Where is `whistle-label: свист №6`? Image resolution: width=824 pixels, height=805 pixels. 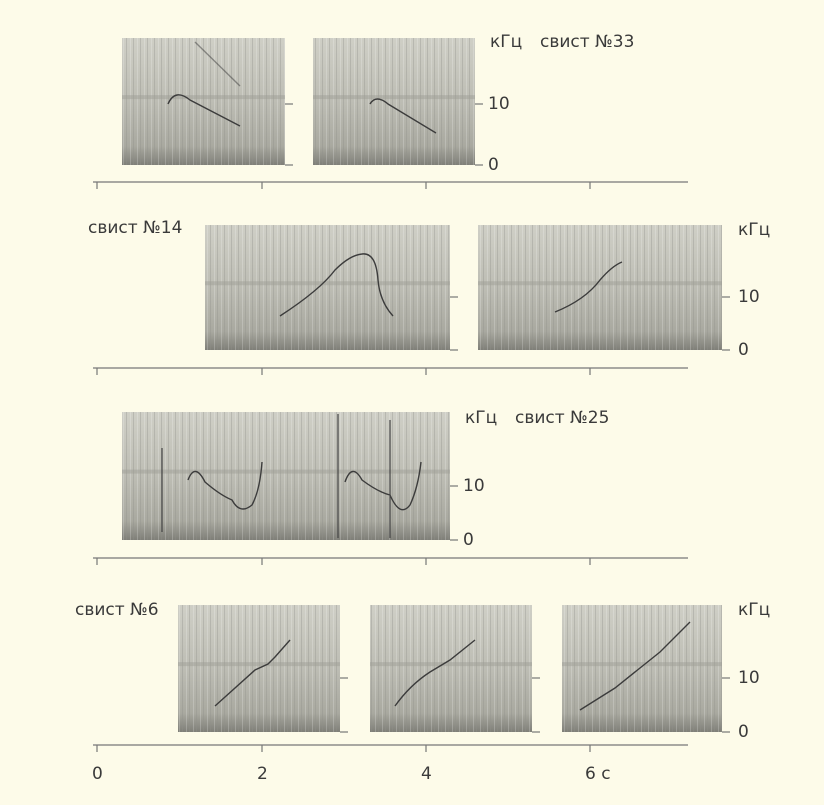 whistle-label: свист №6 is located at coordinates (117, 610).